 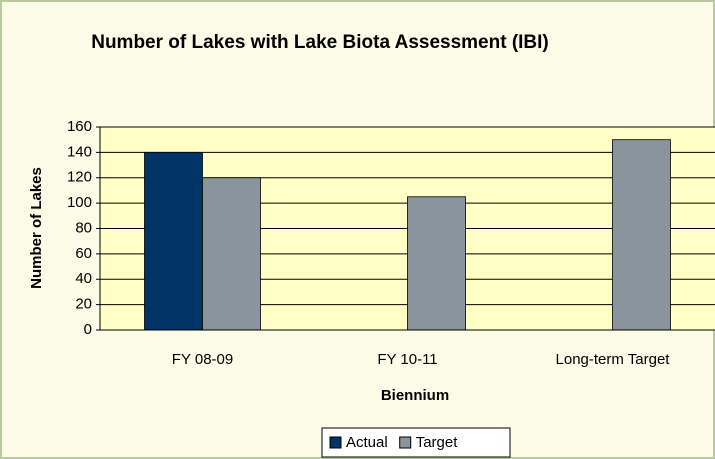 What do you see at coordinates (407, 359) in the screenshot?
I see `x-tick-label: FY 10-11` at bounding box center [407, 359].